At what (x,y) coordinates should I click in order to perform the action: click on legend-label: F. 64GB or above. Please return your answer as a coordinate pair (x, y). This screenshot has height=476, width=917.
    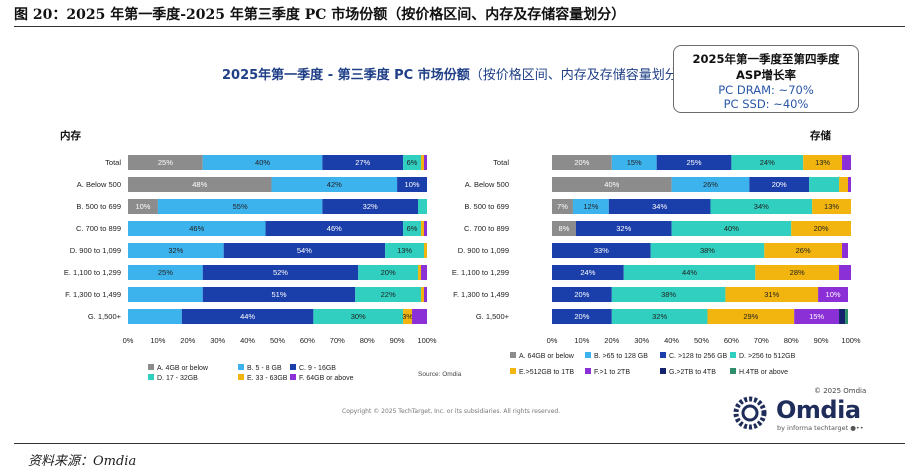
    Looking at the image, I should click on (326, 378).